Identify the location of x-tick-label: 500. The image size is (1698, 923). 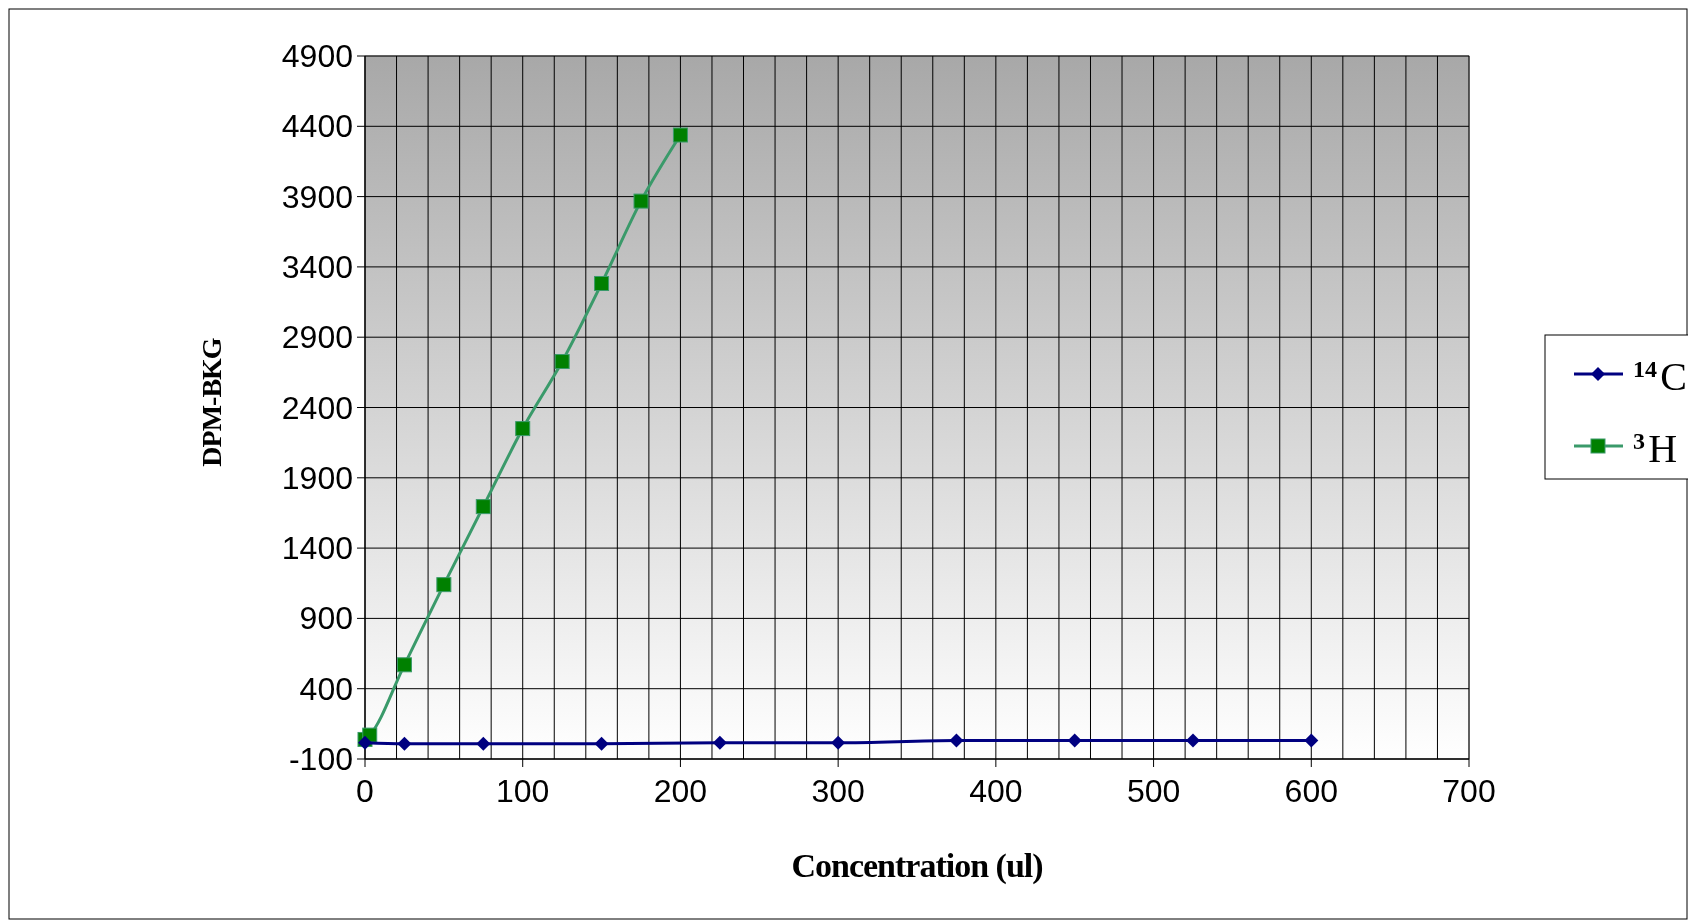
(1153, 791).